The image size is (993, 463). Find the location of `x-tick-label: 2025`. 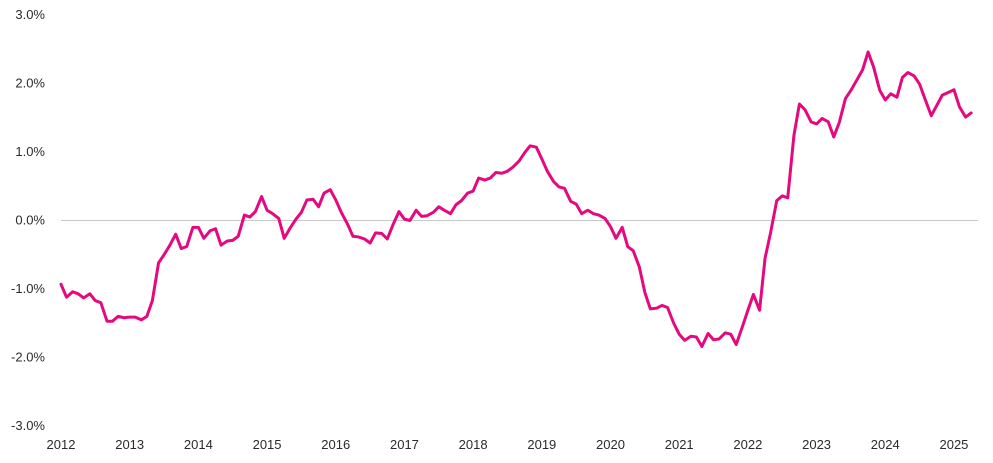

x-tick-label: 2025 is located at coordinates (953, 444).